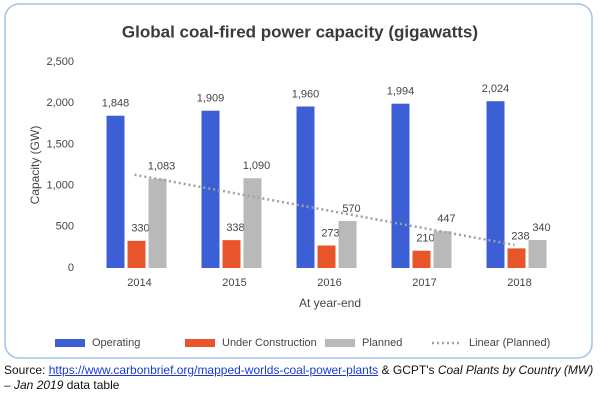  What do you see at coordinates (140, 229) in the screenshot?
I see `data-label: 330` at bounding box center [140, 229].